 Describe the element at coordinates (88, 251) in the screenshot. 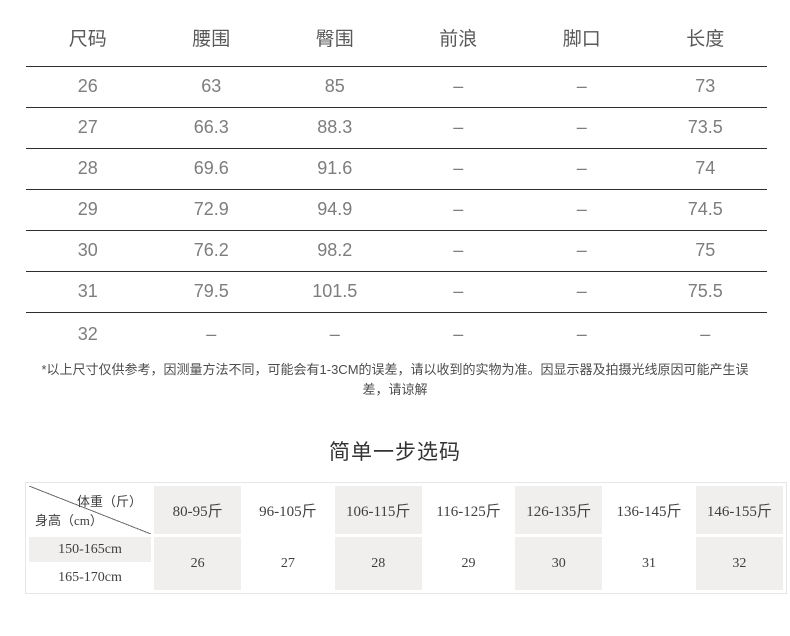

I see `size-cell: 30` at that location.